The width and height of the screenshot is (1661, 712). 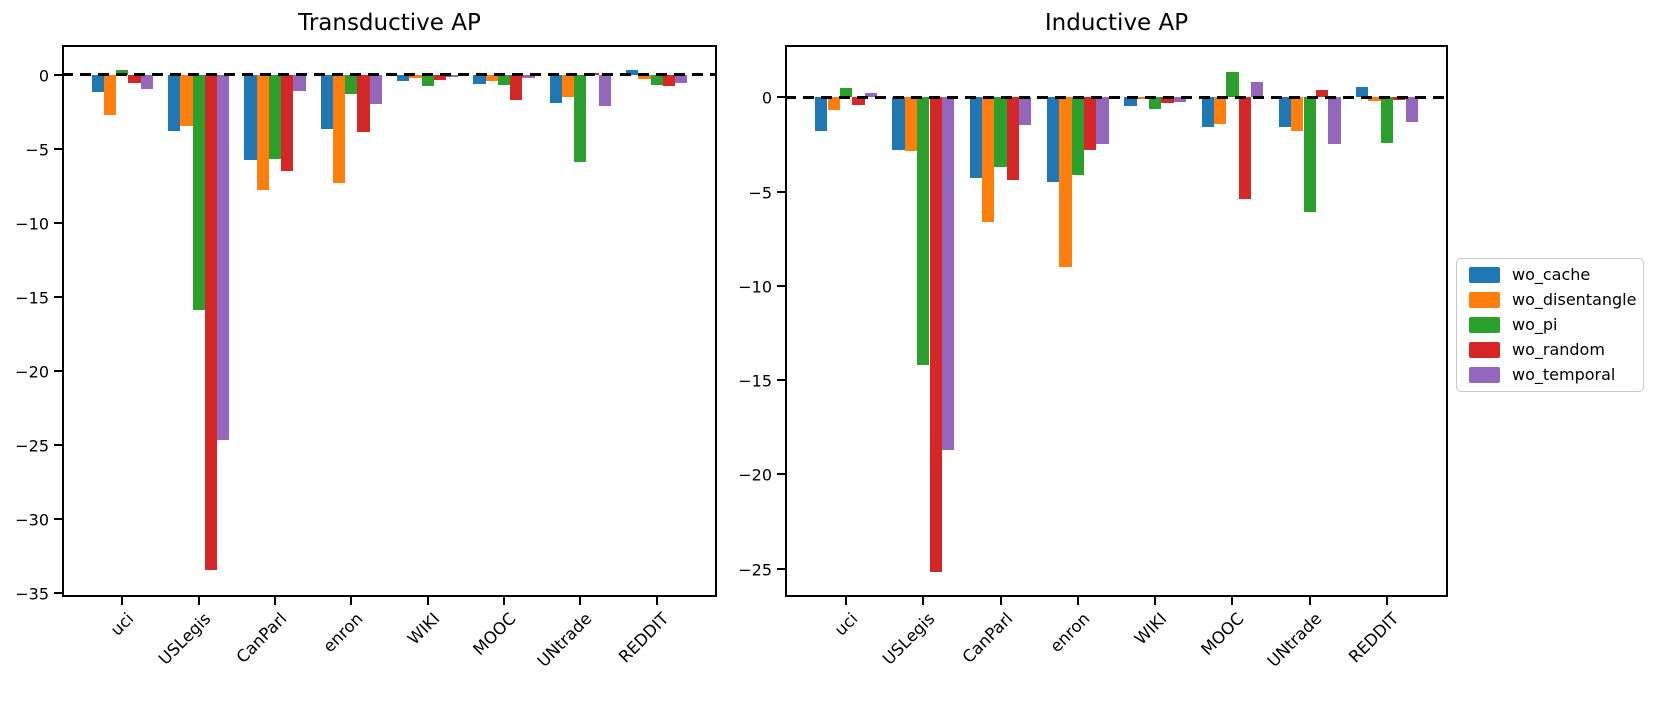 What do you see at coordinates (122, 624) in the screenshot?
I see `x-tick-label-uci: uci` at bounding box center [122, 624].